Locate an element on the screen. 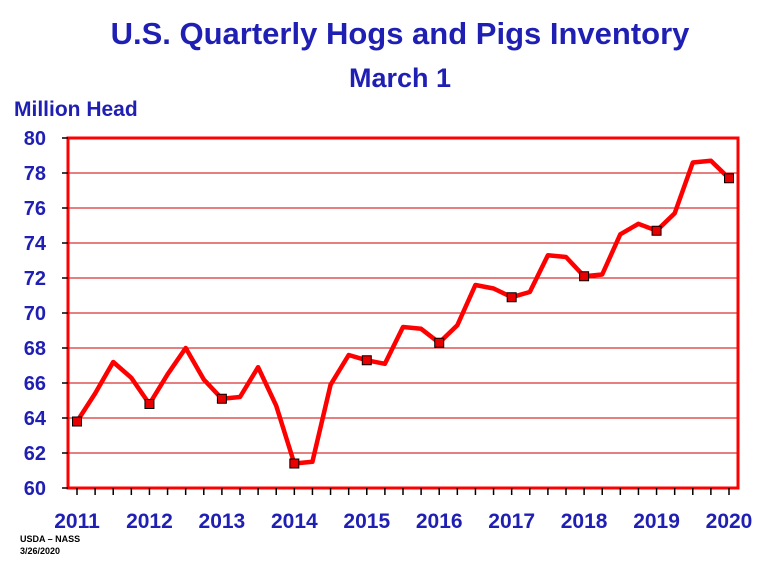  y-tick-label: 68 is located at coordinates (35, 349).